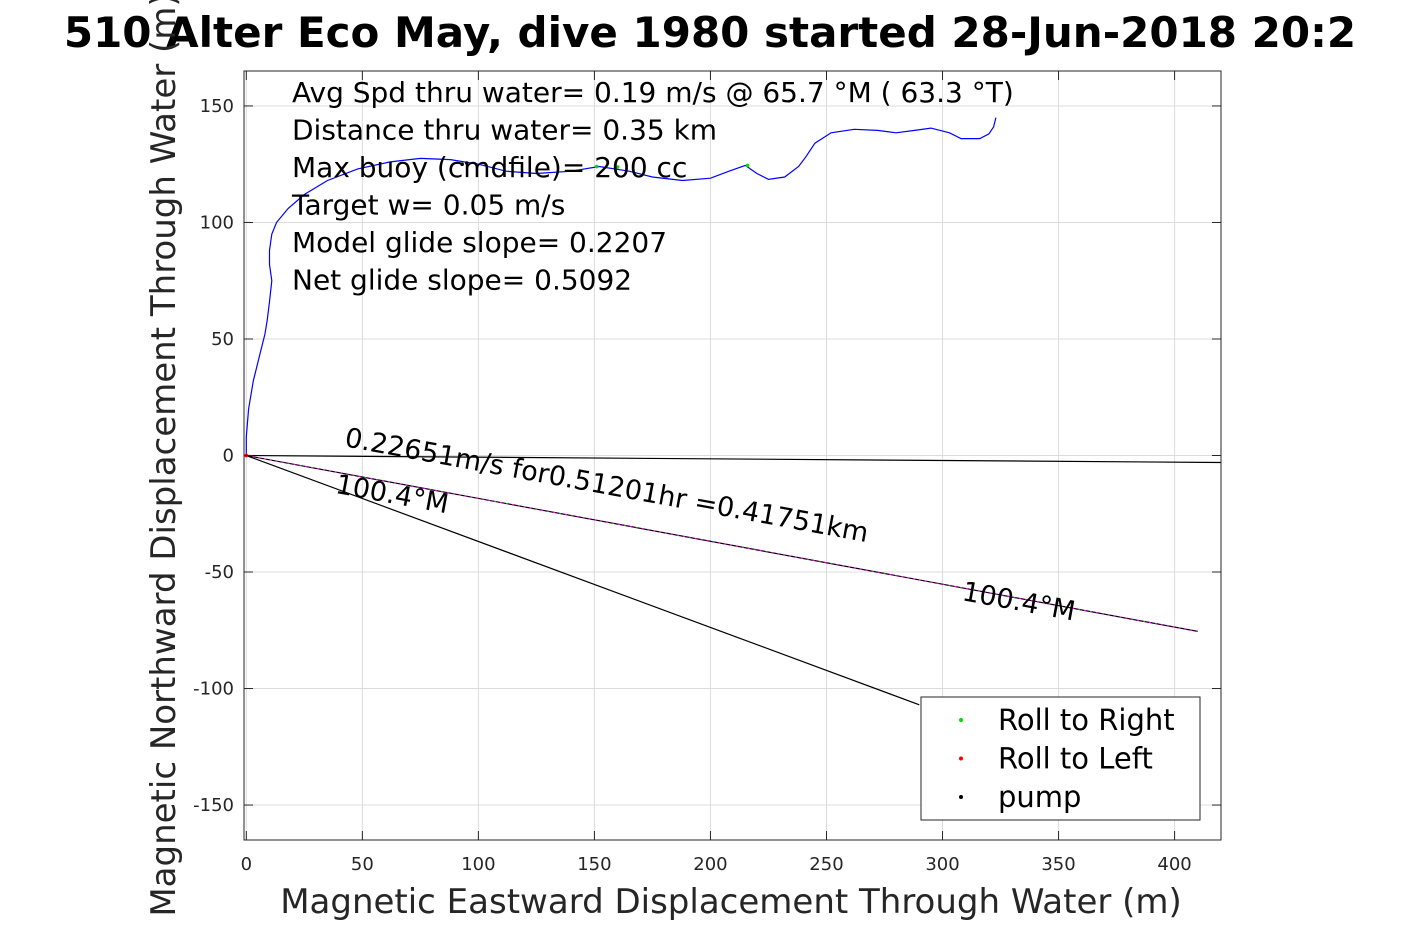 The height and width of the screenshot is (945, 1417). I want to click on x-tick-label: 300, so click(942, 864).